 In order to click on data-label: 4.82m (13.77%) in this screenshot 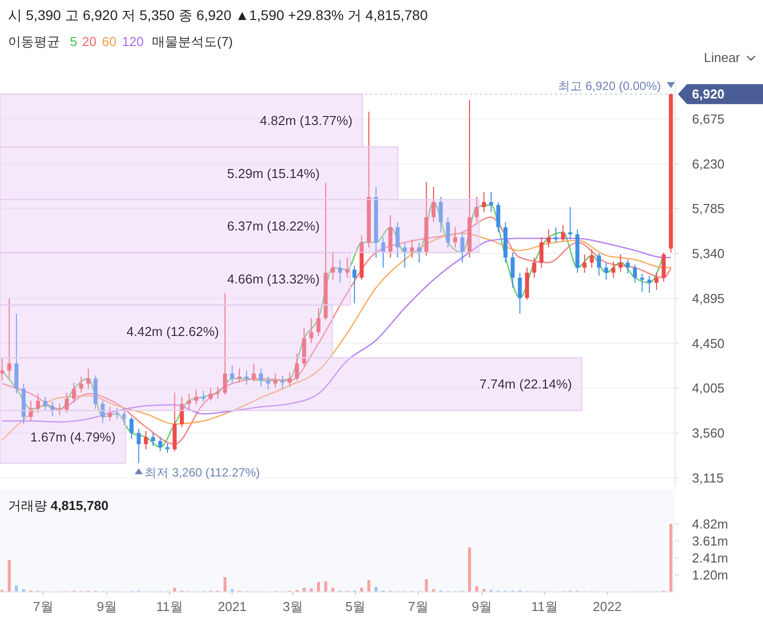, I will do `click(306, 120)`.